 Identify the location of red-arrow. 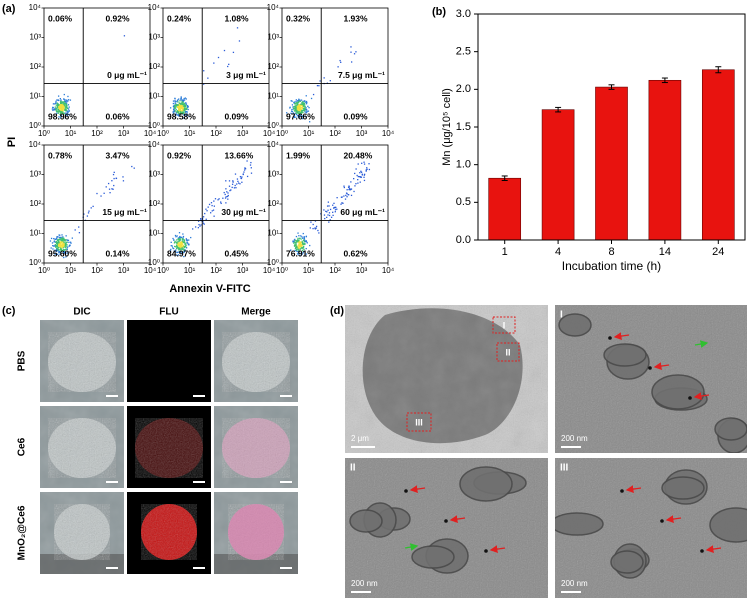
(701, 396).